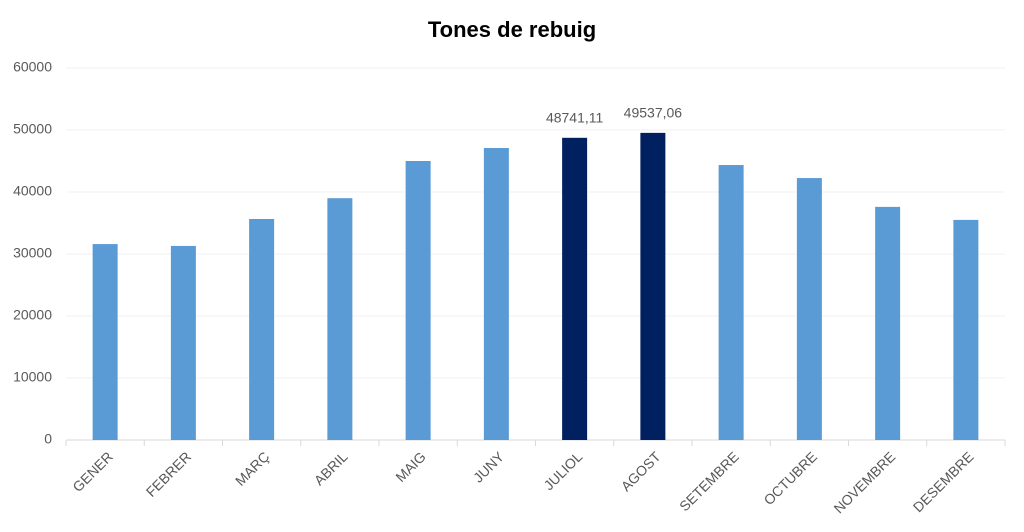 The width and height of the screenshot is (1024, 532). What do you see at coordinates (32, 67) in the screenshot?
I see `y-tick-label: 60000` at bounding box center [32, 67].